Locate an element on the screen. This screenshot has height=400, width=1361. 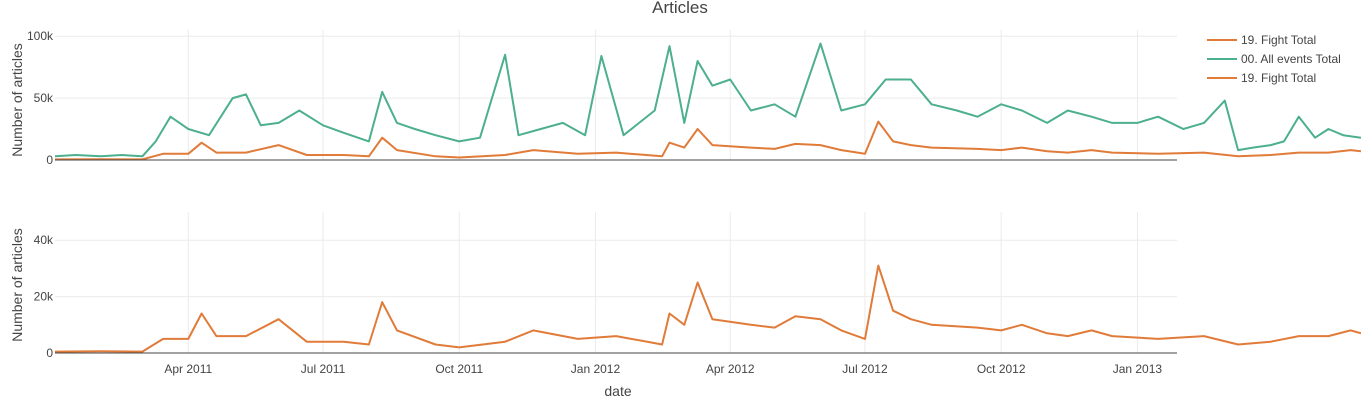
x-tick-label: Apr 2011 is located at coordinates (188, 369).